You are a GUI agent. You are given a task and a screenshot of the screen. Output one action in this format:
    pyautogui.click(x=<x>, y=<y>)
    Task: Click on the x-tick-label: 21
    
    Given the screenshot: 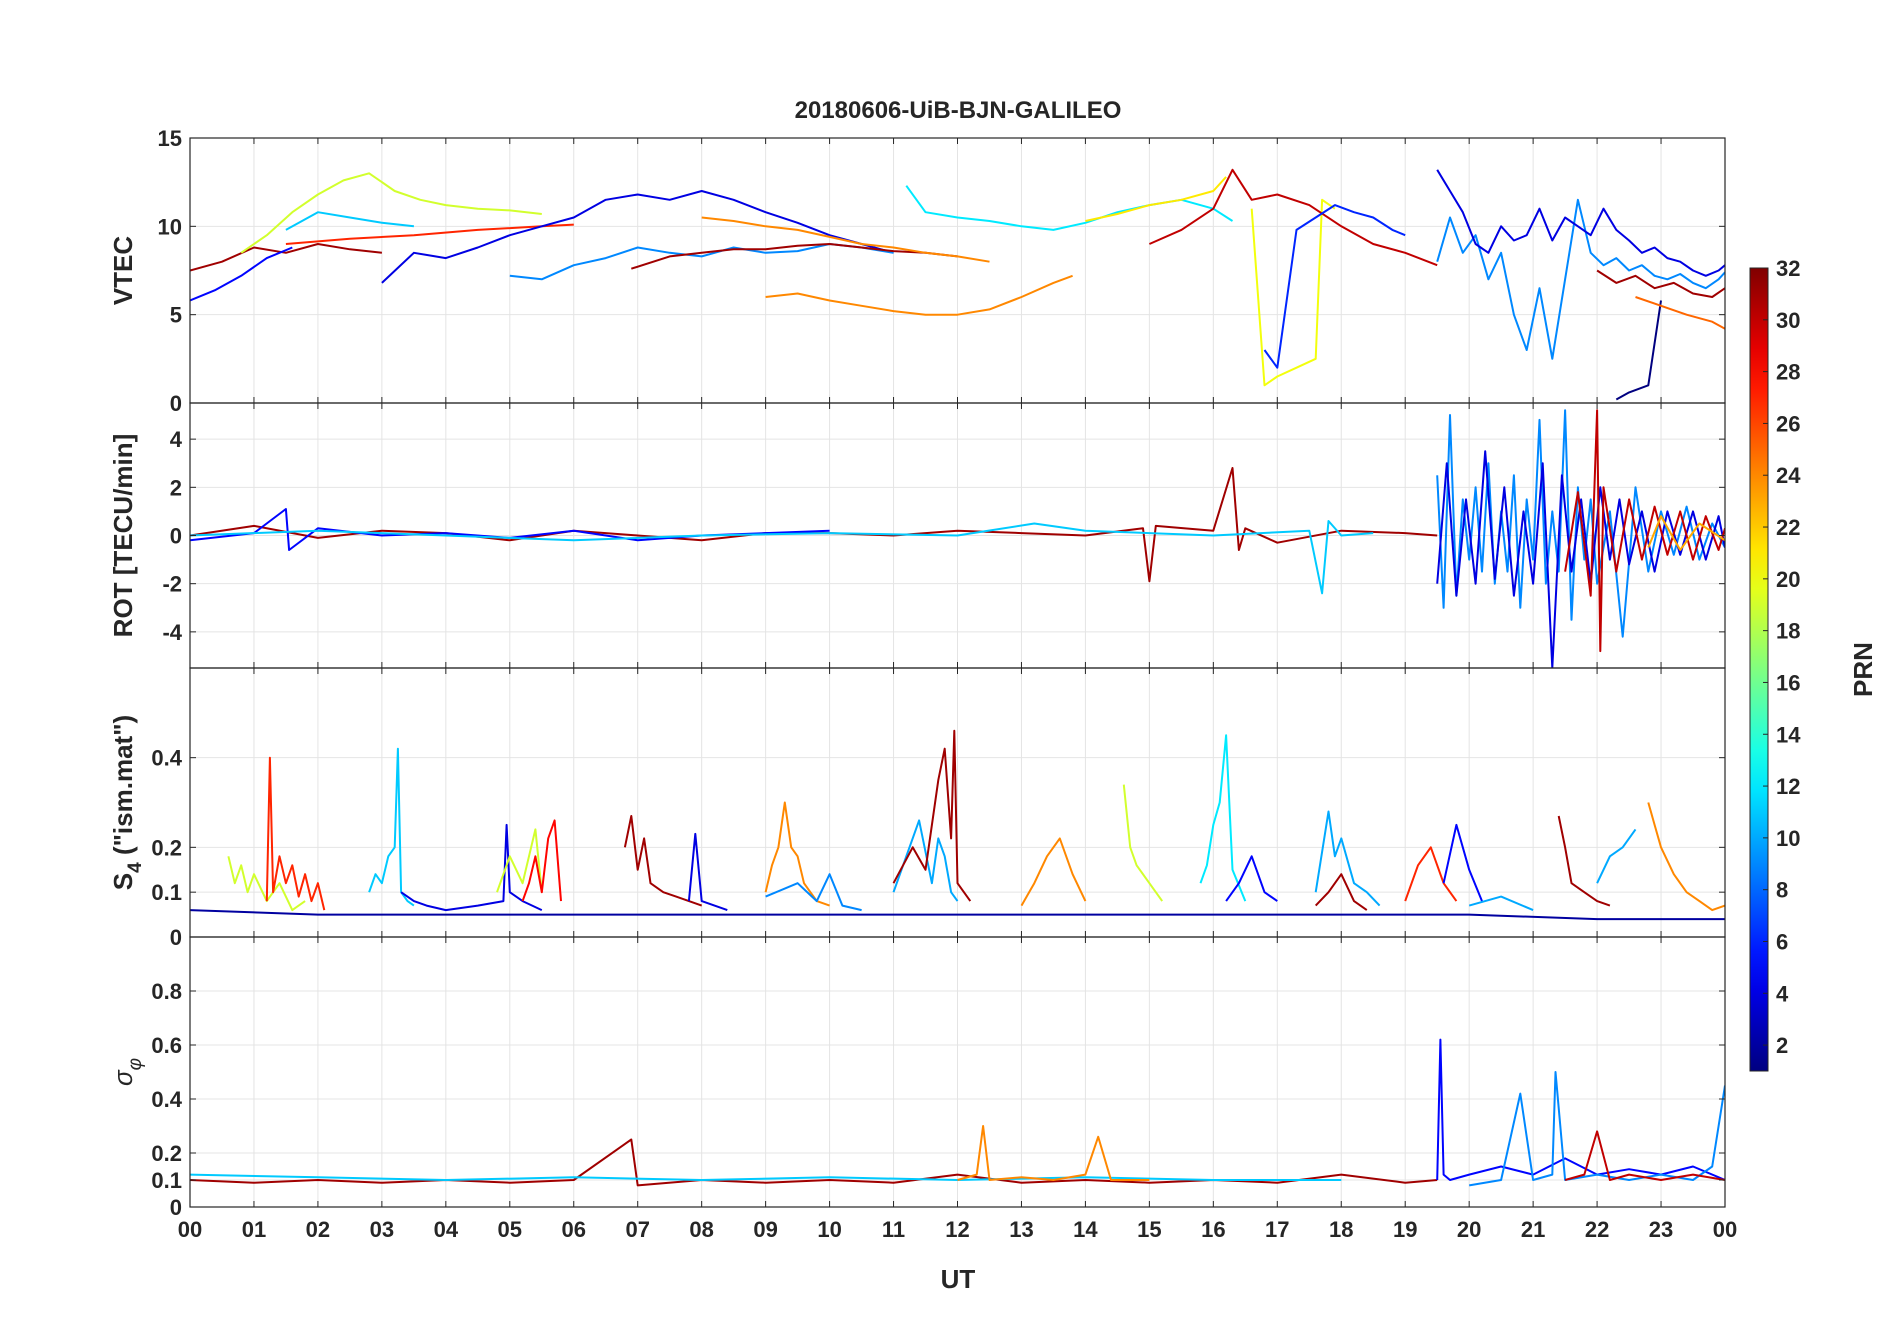 What is the action you would take?
    pyautogui.click(x=1533, y=1229)
    